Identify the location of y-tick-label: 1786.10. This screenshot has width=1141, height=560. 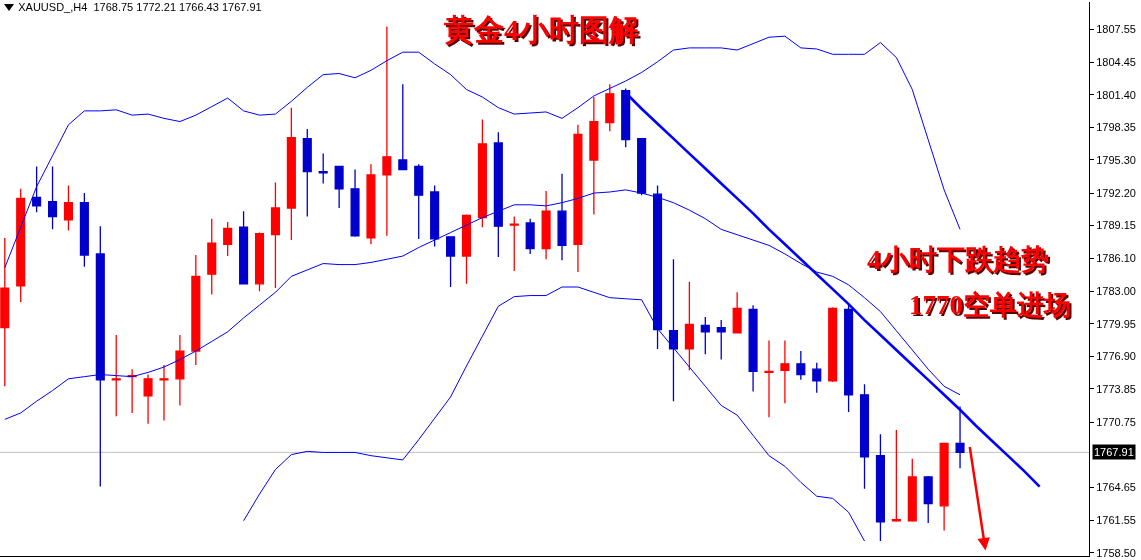
(1116, 258).